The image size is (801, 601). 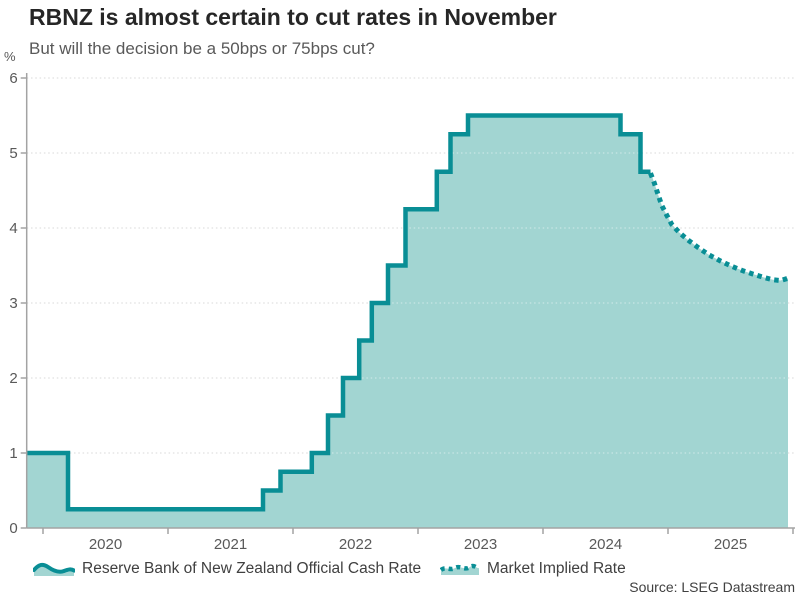 I want to click on y-tick-label: 4, so click(x=13, y=228).